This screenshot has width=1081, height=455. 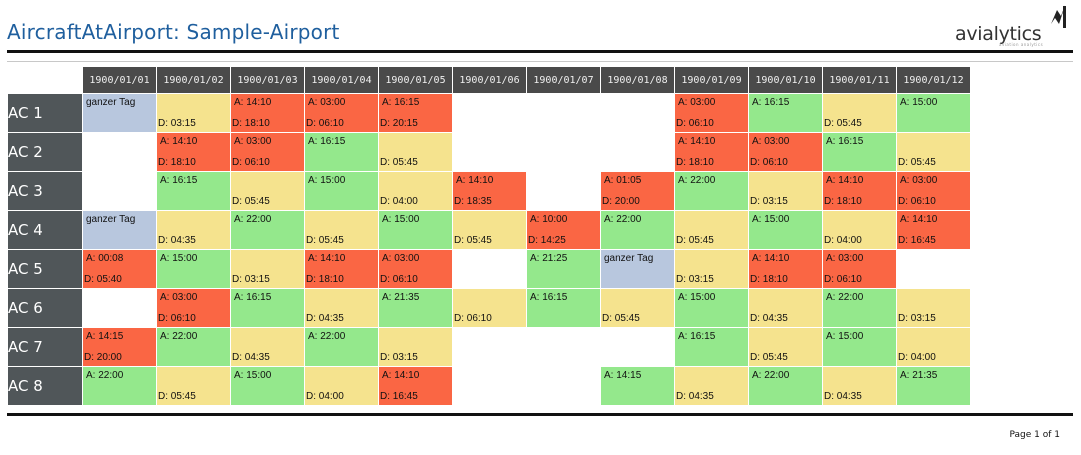 I want to click on date-column-header: 1900/01/10, so click(x=785, y=80).